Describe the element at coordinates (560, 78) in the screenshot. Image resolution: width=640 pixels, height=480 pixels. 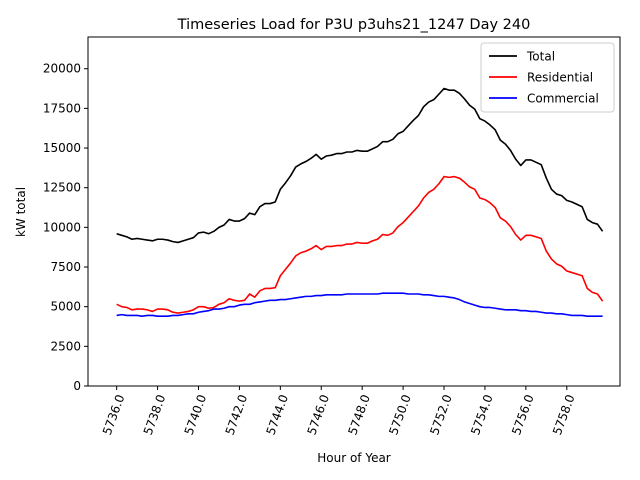
I see `legend-label-residential: Residential` at that location.